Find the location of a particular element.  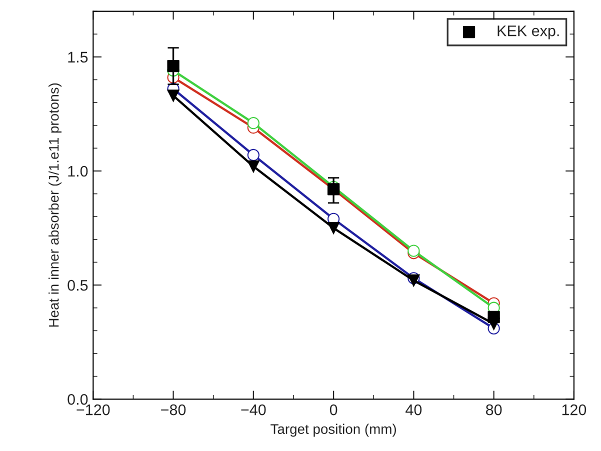

legend-label: KEK exp. is located at coordinates (528, 33).